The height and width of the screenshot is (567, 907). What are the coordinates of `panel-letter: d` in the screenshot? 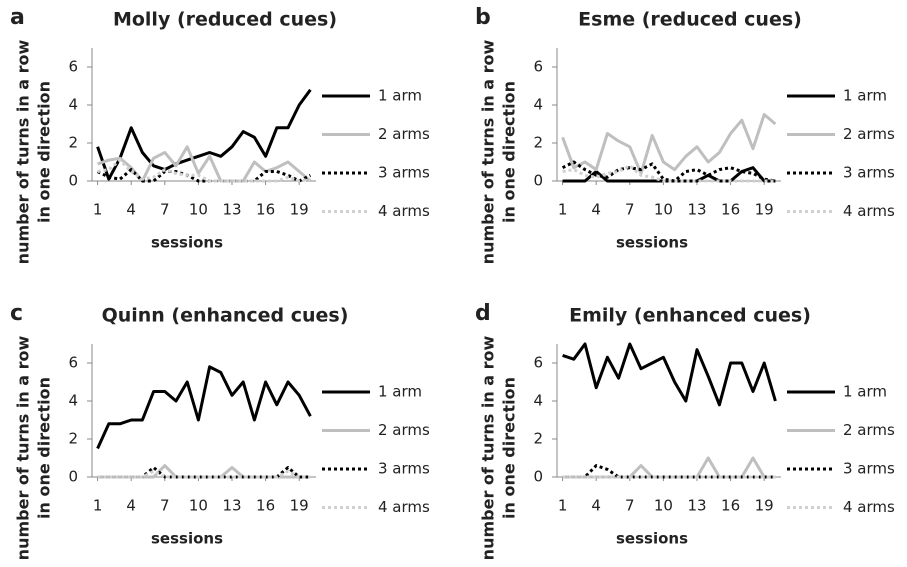 It's located at (483, 313).